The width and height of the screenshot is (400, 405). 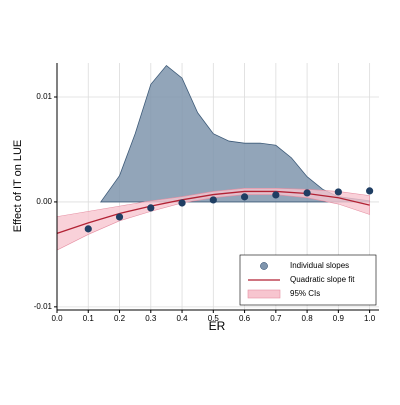 I want to click on legend-label: Quadratic slope fit, so click(x=322, y=279).